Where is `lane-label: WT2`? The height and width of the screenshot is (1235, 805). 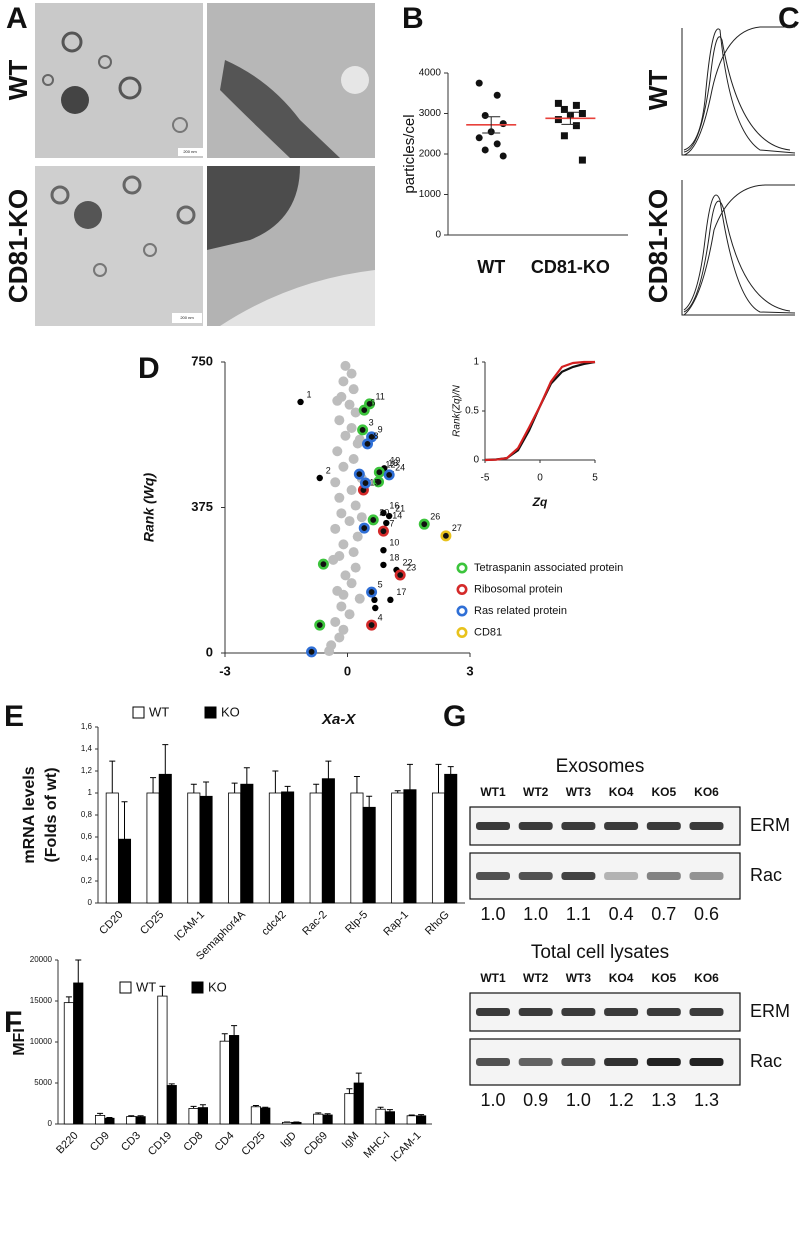
lane-label: WT2 is located at coordinates (536, 978).